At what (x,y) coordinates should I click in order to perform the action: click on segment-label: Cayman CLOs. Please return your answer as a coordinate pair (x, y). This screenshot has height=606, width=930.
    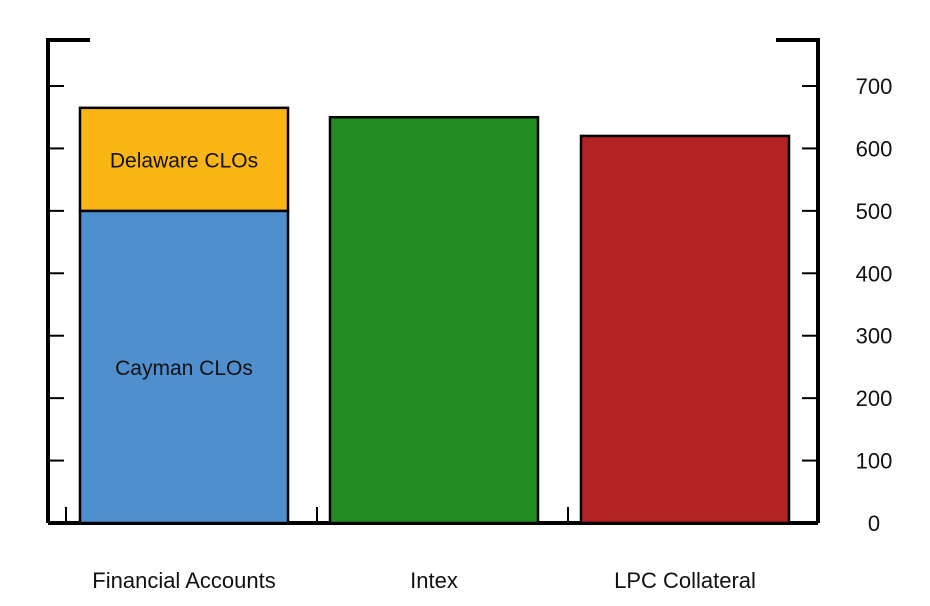
    Looking at the image, I should click on (184, 368).